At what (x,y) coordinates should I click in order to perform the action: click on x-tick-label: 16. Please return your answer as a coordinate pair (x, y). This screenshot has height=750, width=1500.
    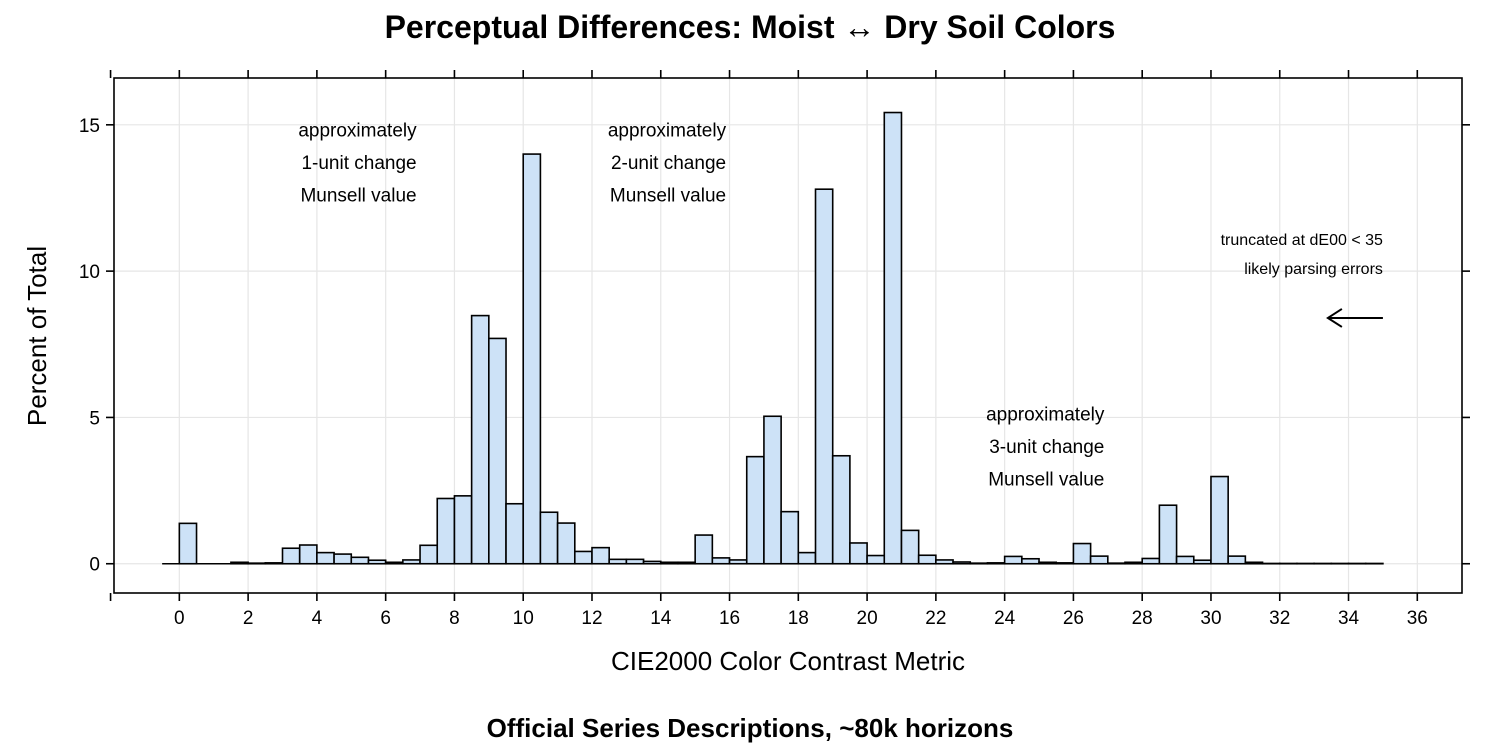
    Looking at the image, I should click on (729, 618).